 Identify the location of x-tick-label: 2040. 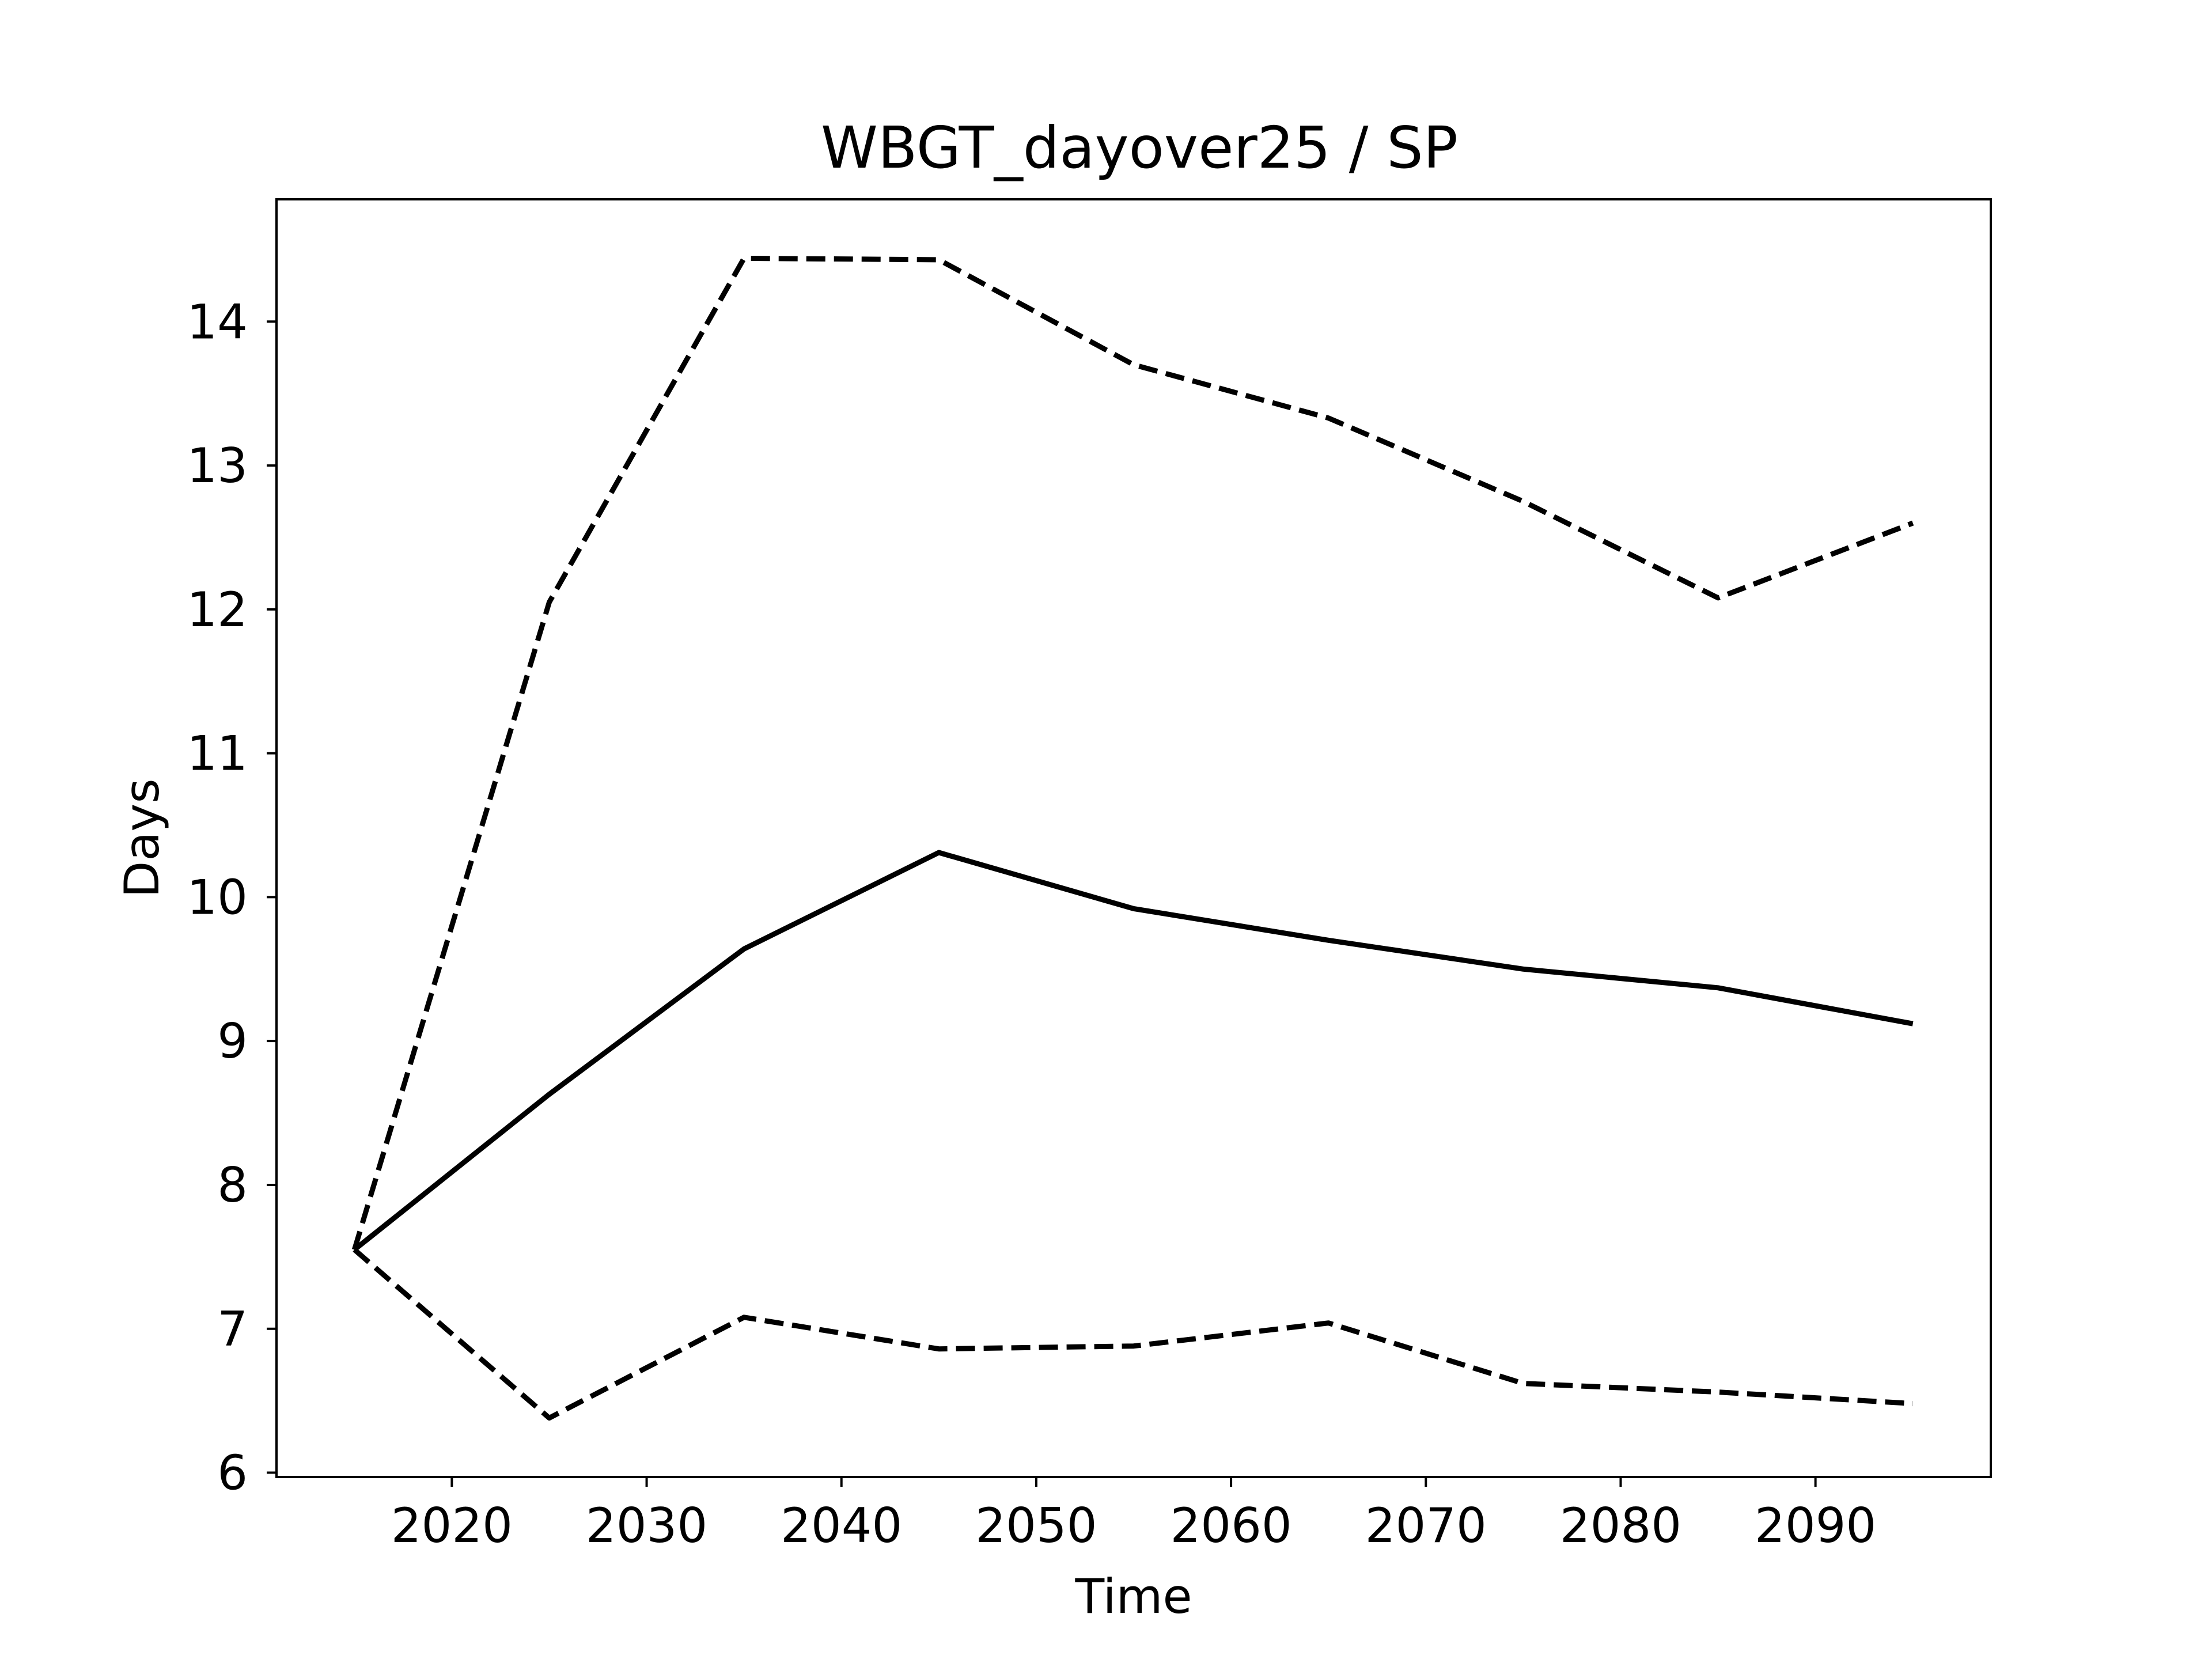
(841, 1526).